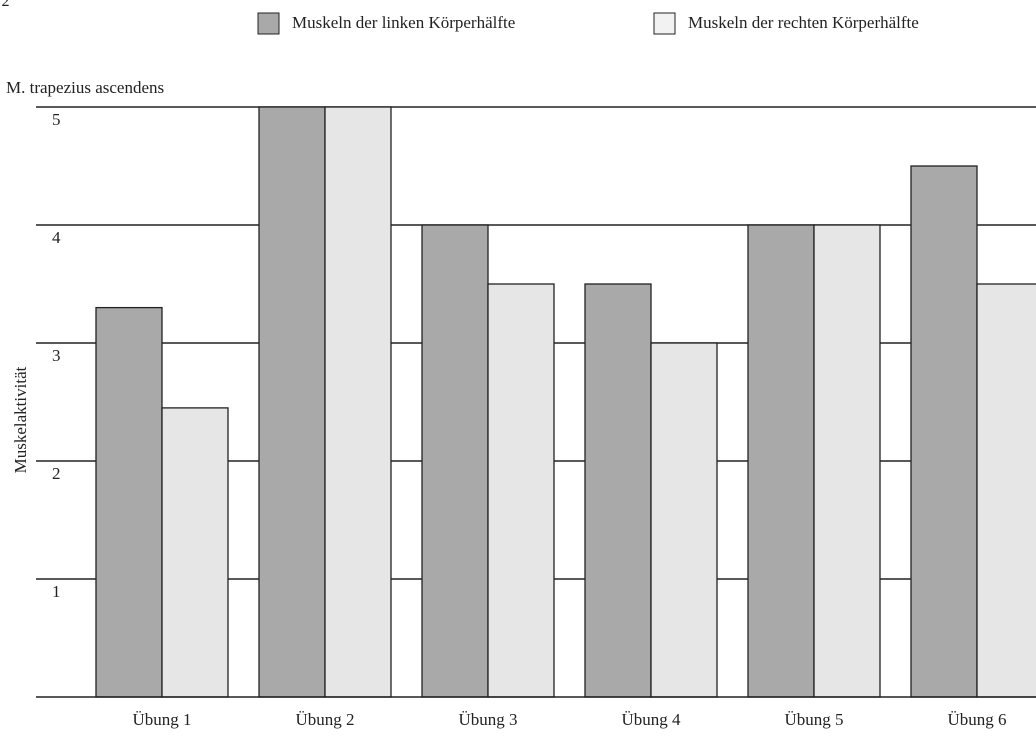  Describe the element at coordinates (813, 719) in the screenshot. I see `x-tick-label-5: Übung 5` at that location.